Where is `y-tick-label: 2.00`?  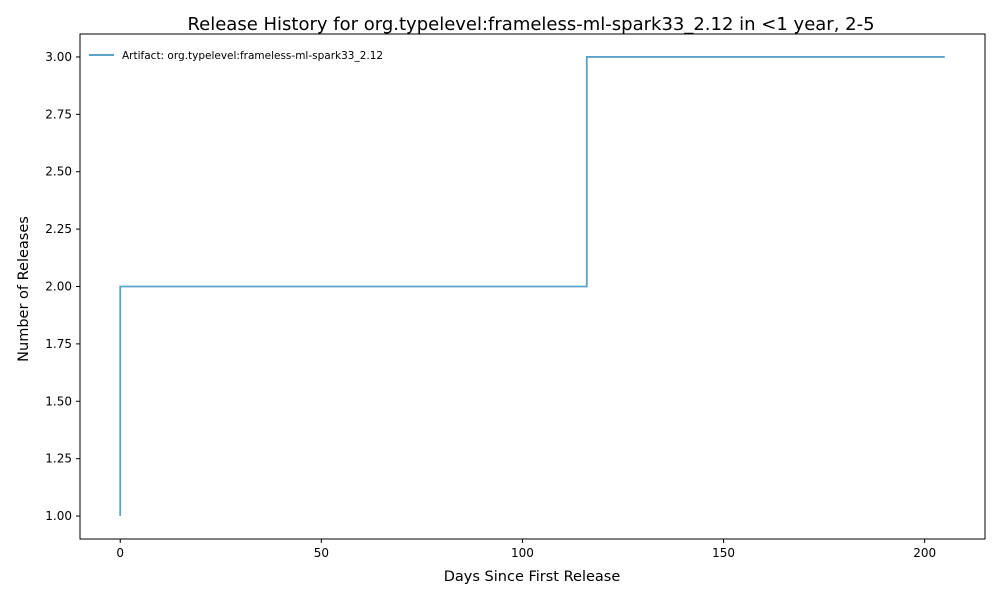 y-tick-label: 2.00 is located at coordinates (58, 287).